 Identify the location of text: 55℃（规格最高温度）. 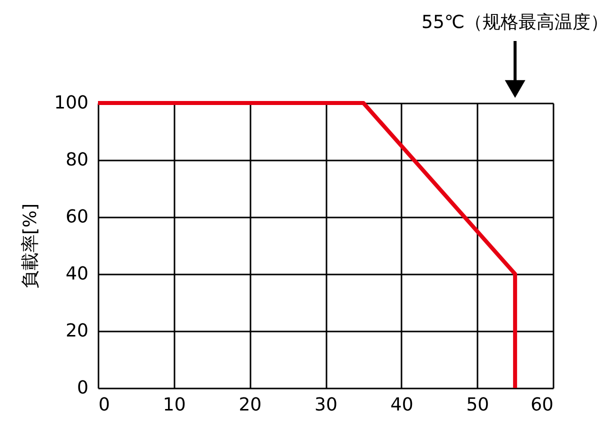
(515, 22).